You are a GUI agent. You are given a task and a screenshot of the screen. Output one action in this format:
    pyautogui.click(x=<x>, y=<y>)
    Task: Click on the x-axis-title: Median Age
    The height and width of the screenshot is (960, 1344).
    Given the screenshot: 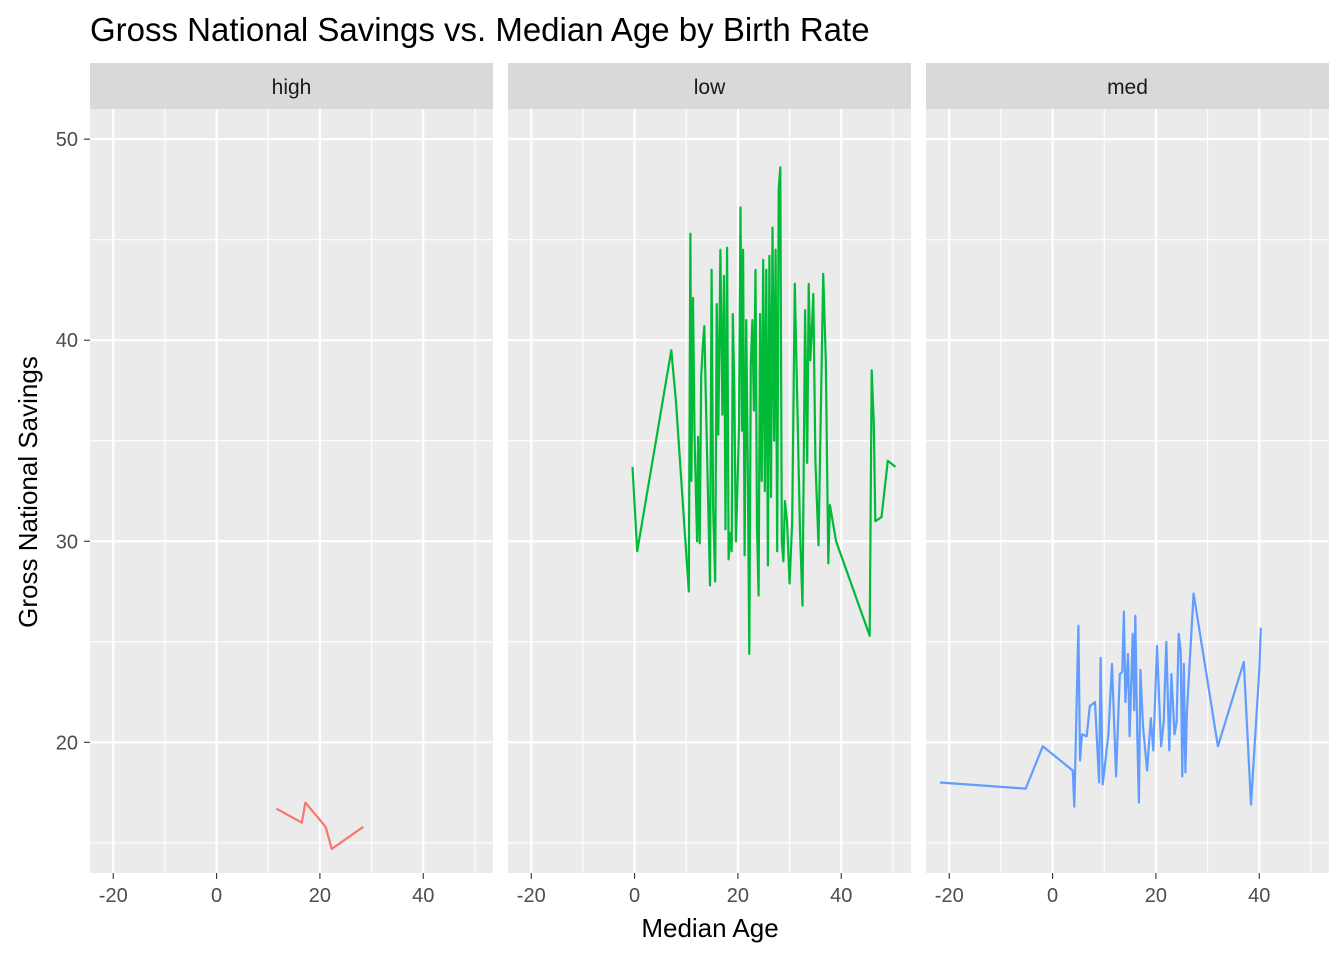 What is the action you would take?
    pyautogui.click(x=709, y=928)
    